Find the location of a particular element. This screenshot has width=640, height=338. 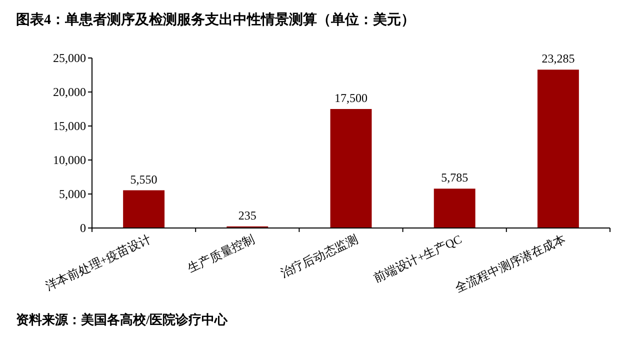

y-tick-label: 15,000 is located at coordinates (69, 126).